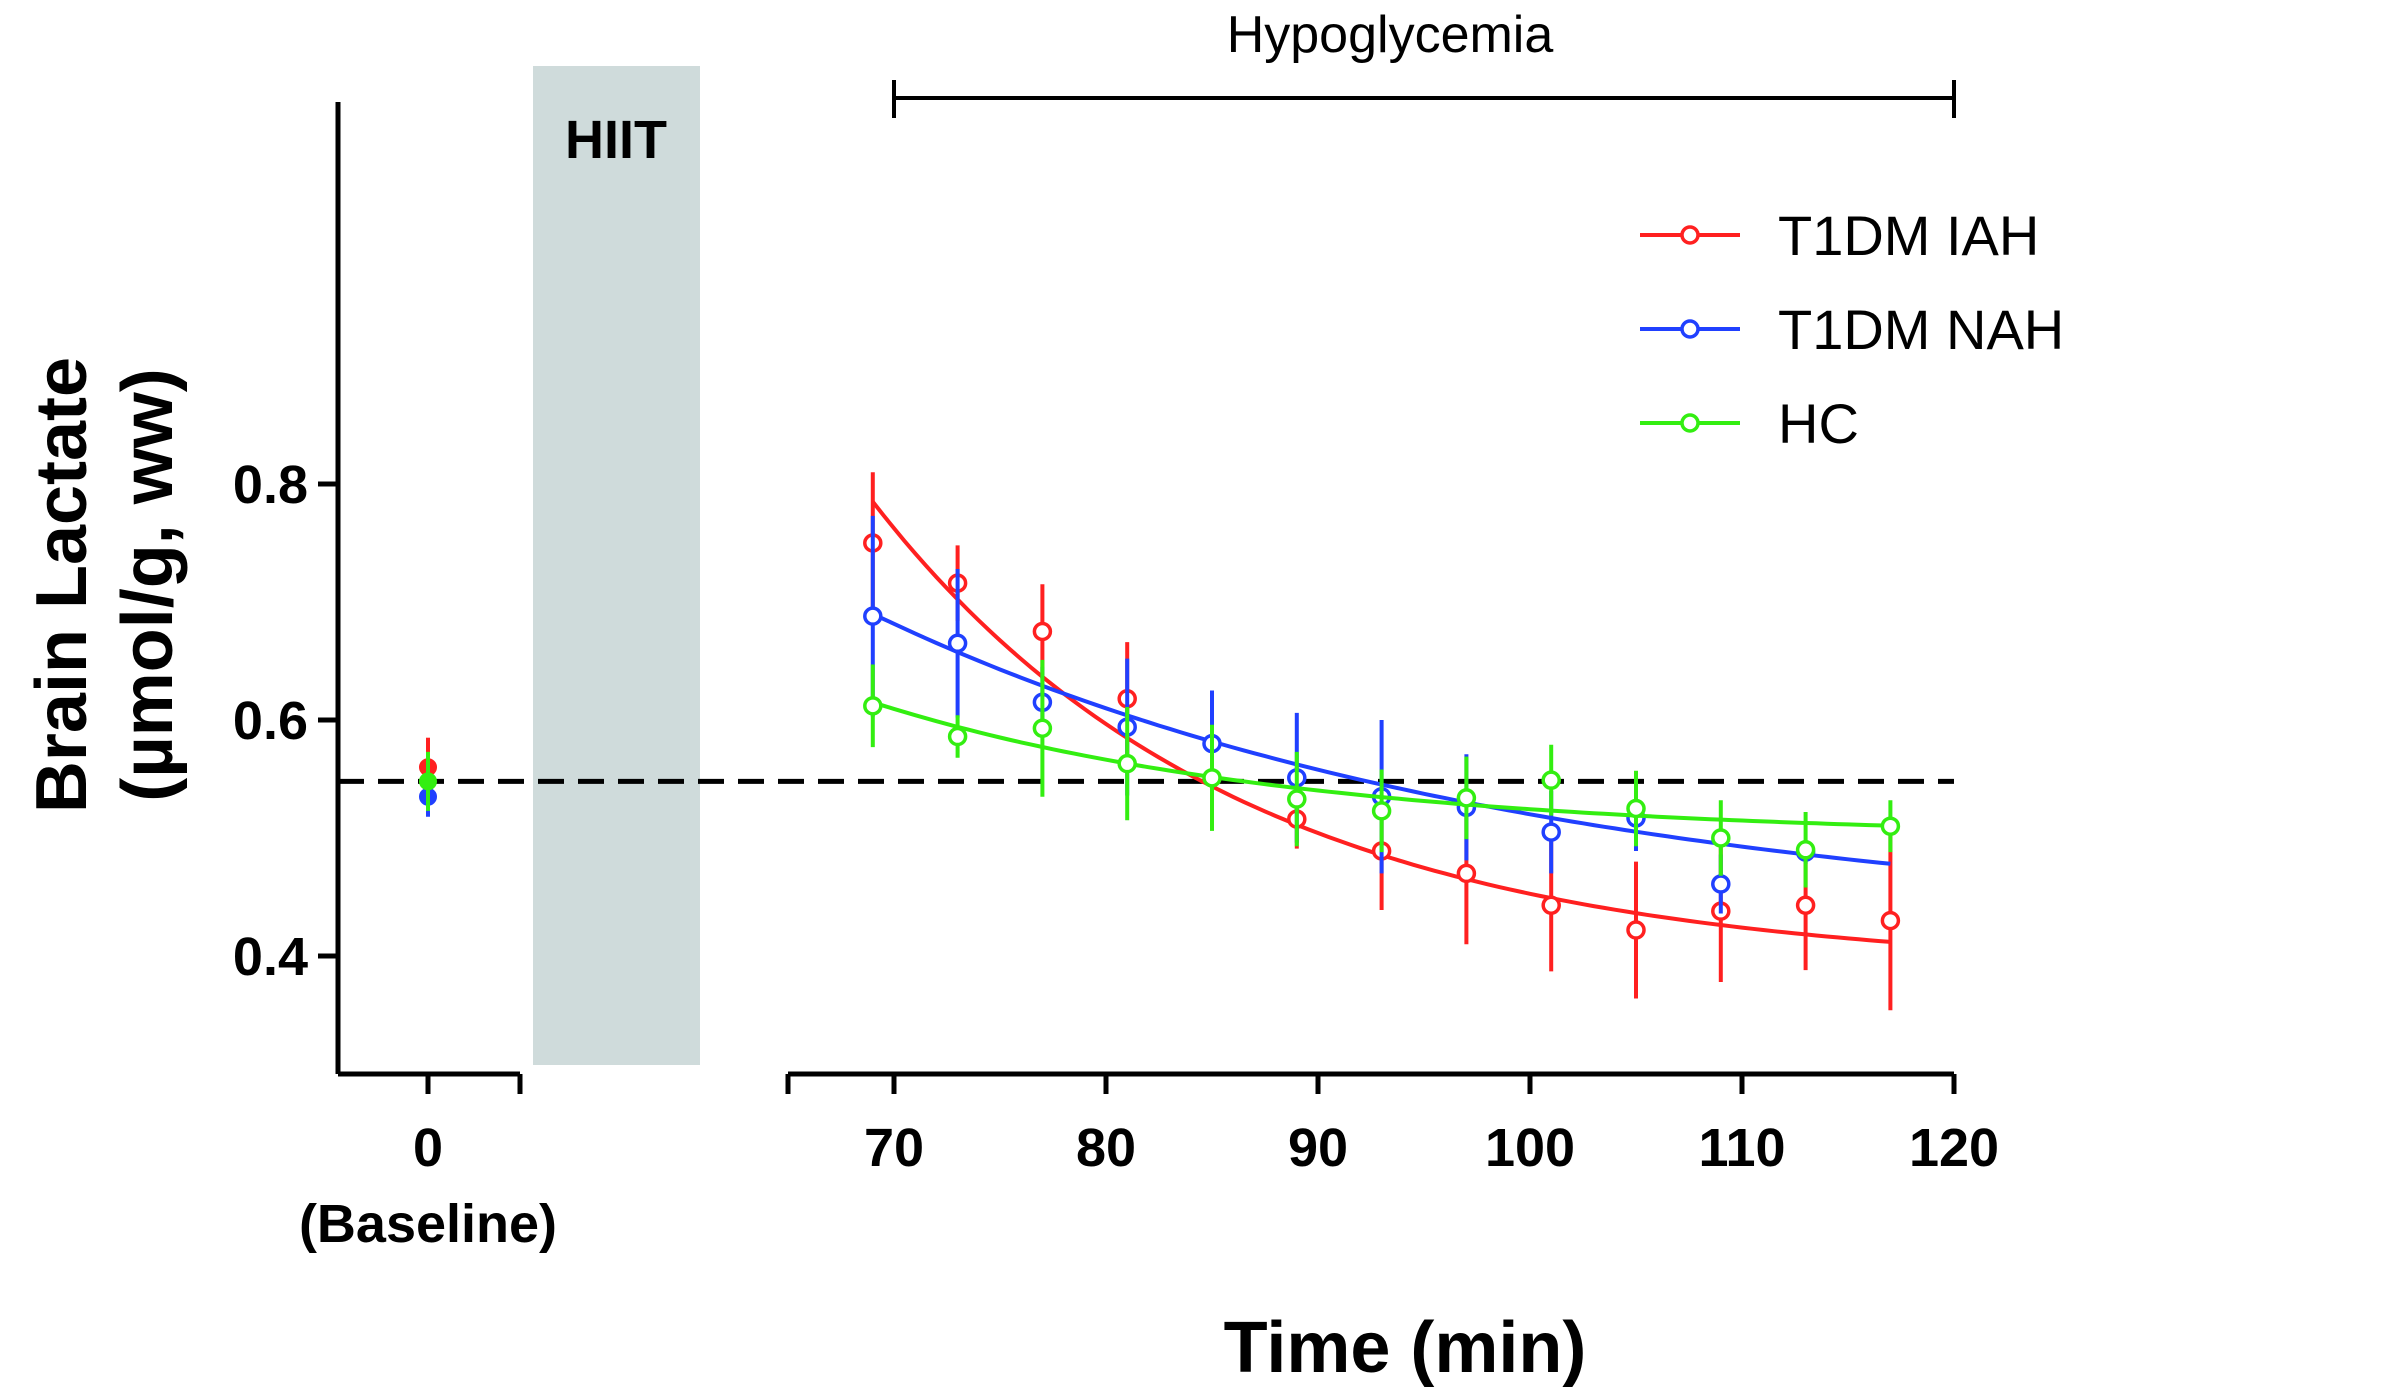 The width and height of the screenshot is (2391, 1394). Describe the element at coordinates (105, 585) in the screenshot. I see `y-axis-title: Brain Lactate (µmol/g, ww)` at that location.